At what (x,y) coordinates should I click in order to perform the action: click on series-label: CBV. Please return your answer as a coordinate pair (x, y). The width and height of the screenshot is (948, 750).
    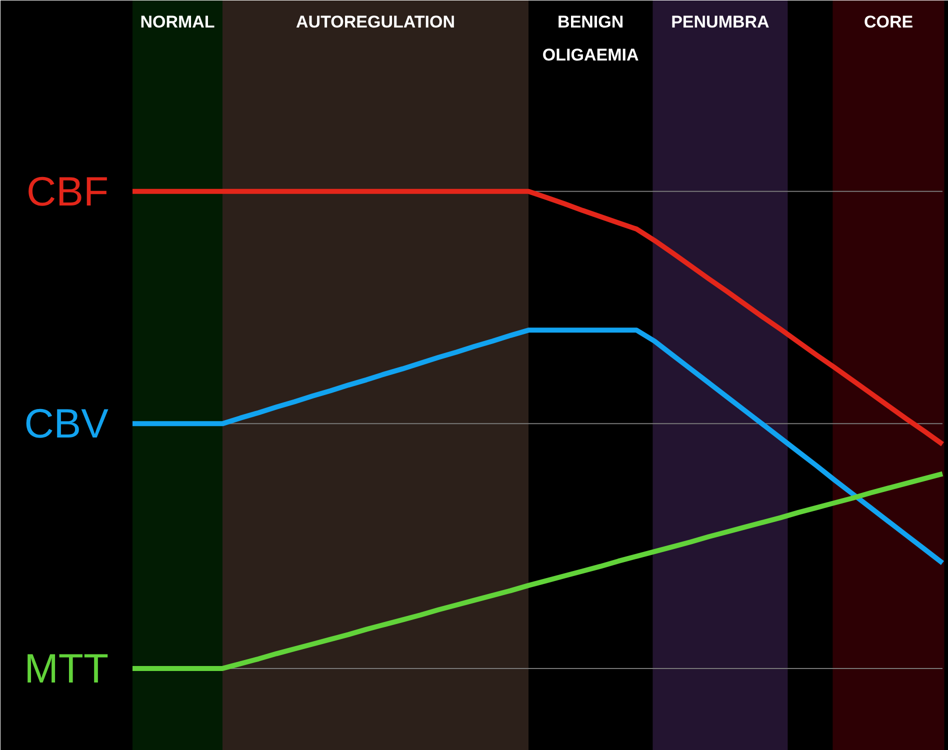
    Looking at the image, I should click on (67, 423).